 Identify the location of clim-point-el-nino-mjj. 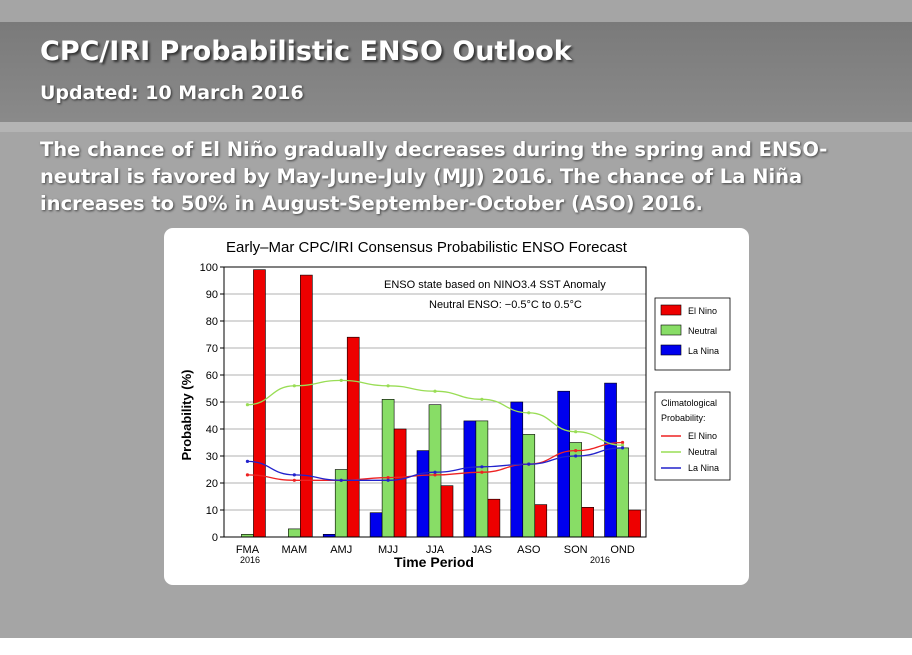
(388, 478).